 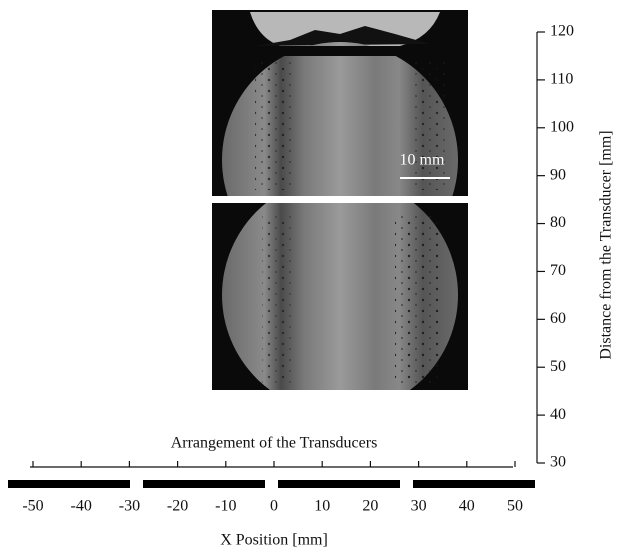 I want to click on x-tick-label: 0, so click(x=274, y=506).